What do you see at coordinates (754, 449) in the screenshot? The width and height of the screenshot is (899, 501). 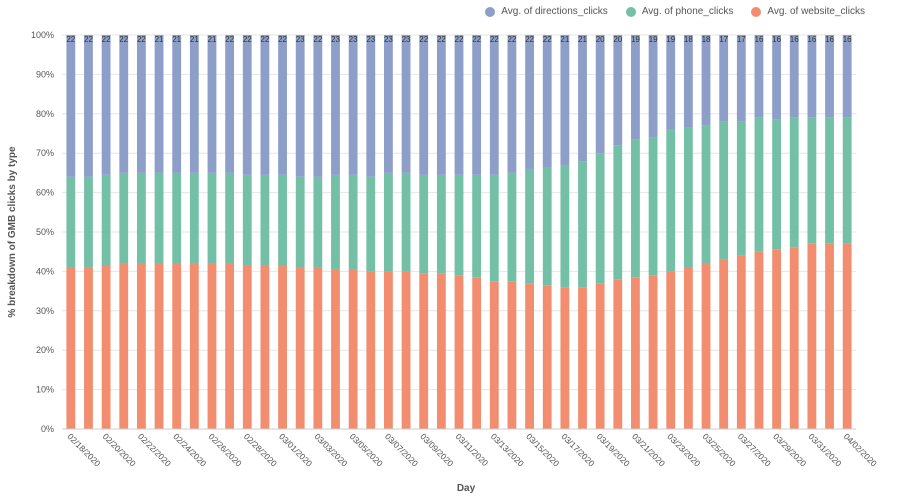 I see `x-tick-label: 03/27/2020` at bounding box center [754, 449].